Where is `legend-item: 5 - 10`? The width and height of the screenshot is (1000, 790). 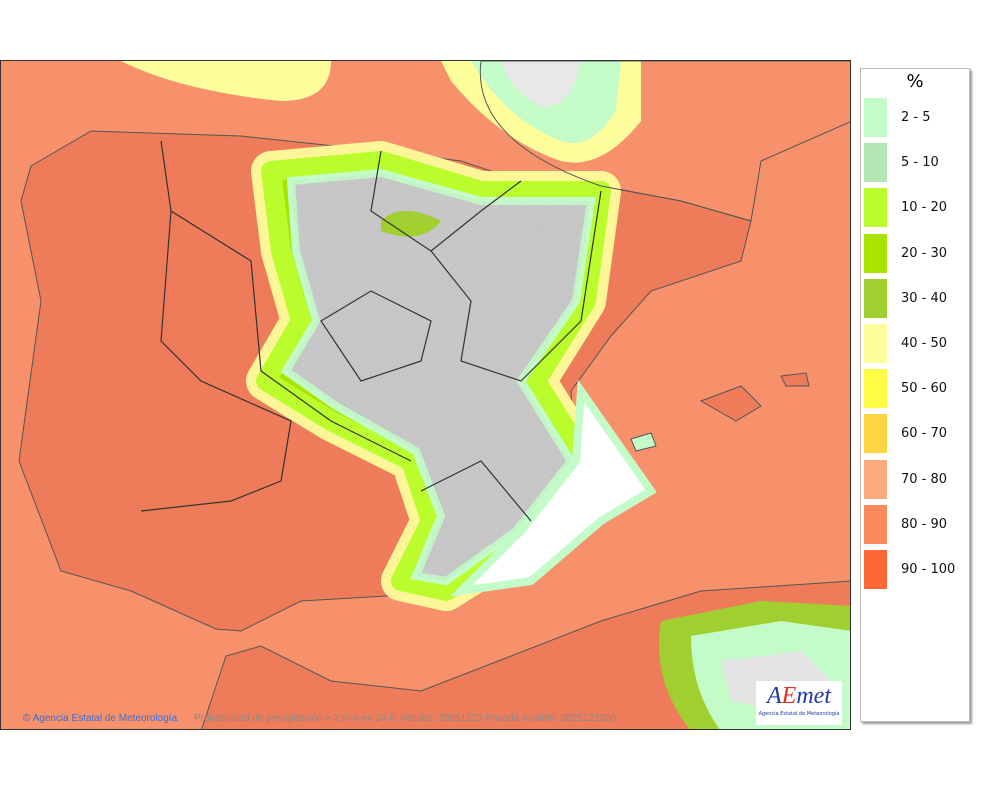
legend-item: 5 - 10 is located at coordinates (915, 162).